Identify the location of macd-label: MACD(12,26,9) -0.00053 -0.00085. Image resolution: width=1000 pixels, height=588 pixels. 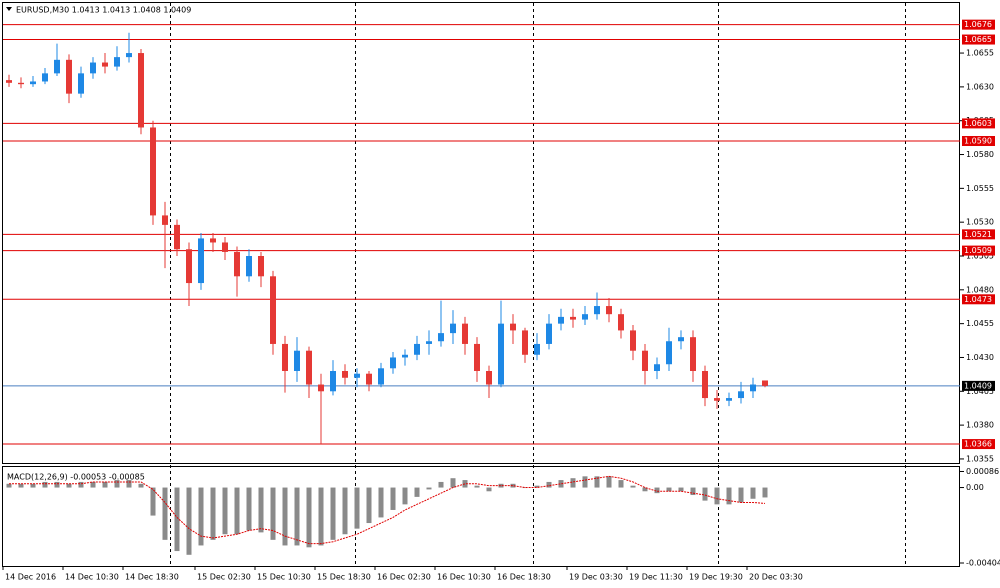
(76, 477).